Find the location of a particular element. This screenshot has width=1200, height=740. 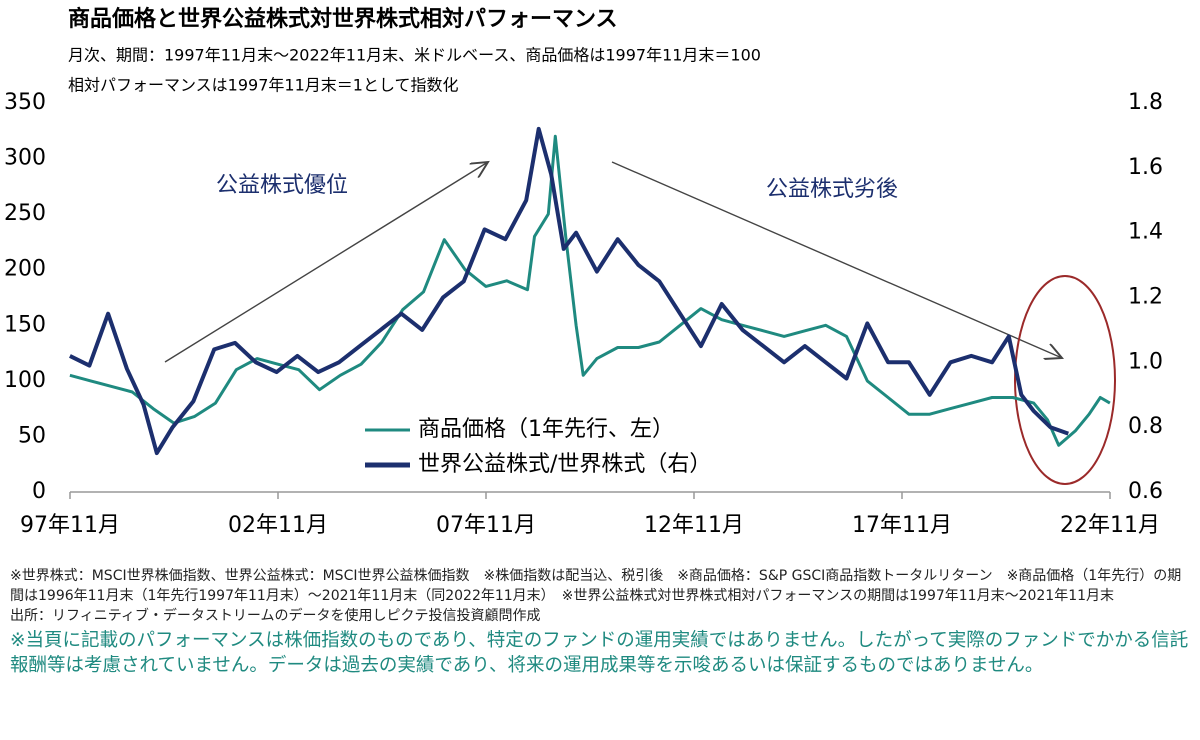

y-tick-label: 0 is located at coordinates (39, 491).